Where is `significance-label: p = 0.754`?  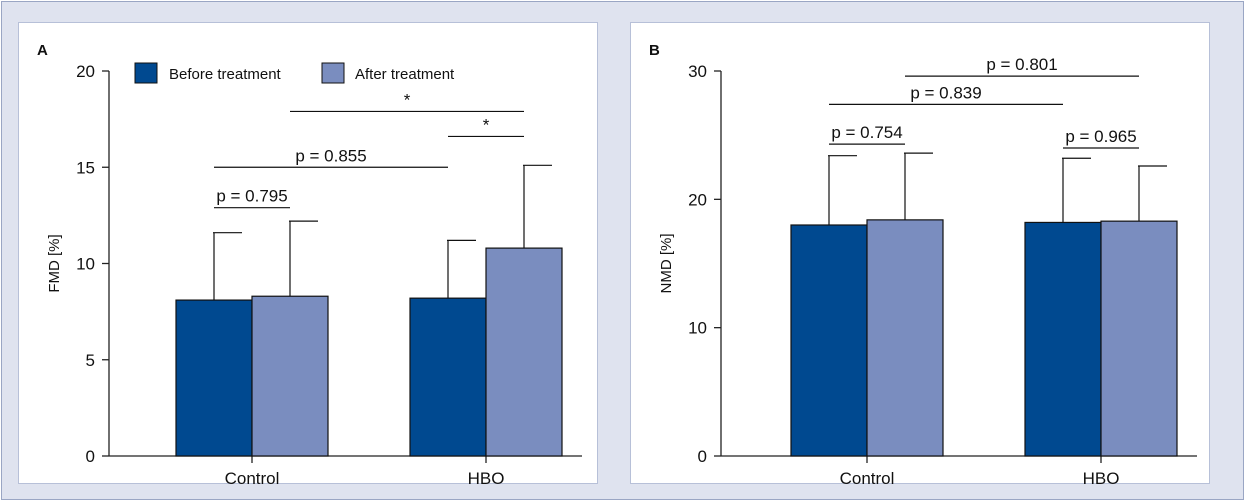 significance-label: p = 0.754 is located at coordinates (866, 132).